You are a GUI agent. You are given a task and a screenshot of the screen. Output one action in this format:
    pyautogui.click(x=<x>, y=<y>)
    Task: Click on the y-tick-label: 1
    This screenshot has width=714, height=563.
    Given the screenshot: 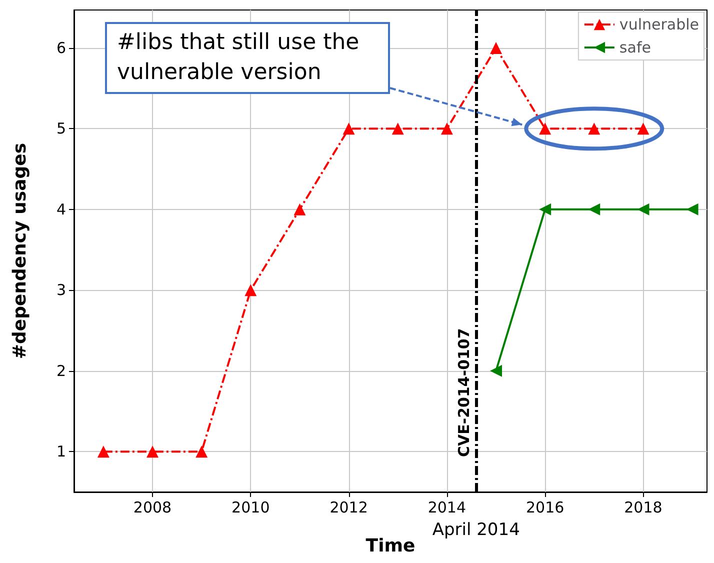 What is the action you would take?
    pyautogui.click(x=61, y=451)
    